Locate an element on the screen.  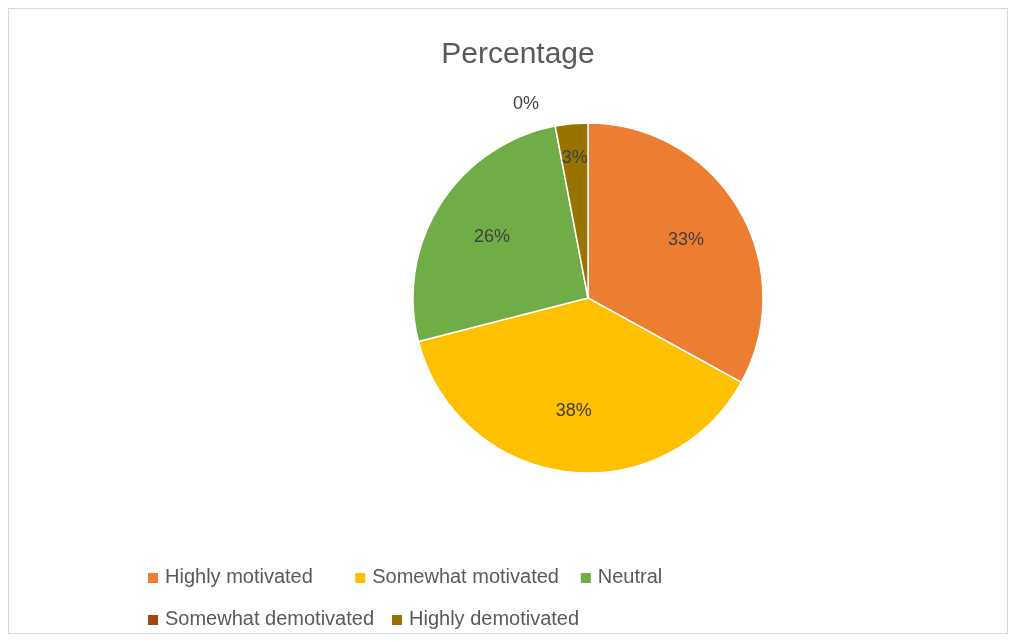
legend-label: Somewhat motivated is located at coordinates (465, 576).